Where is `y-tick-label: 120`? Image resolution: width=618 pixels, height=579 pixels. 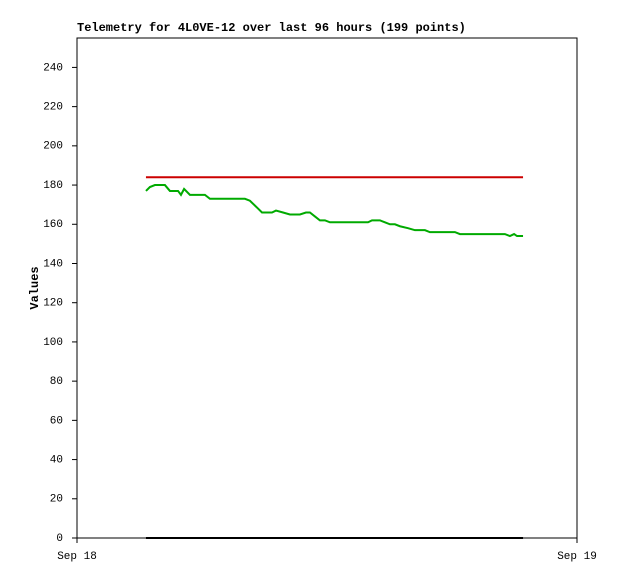 y-tick-label: 120 is located at coordinates (53, 304).